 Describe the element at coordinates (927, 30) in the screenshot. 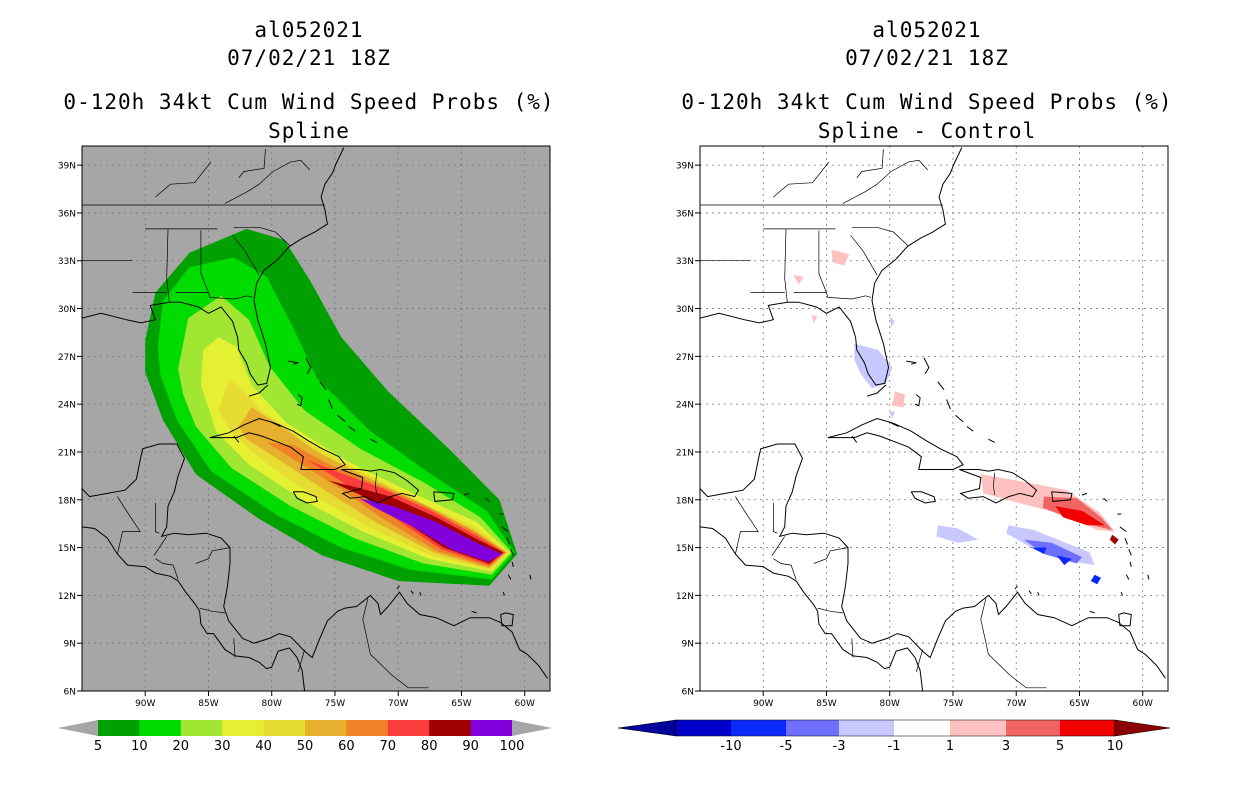

I see `storm-id-title: al052021` at that location.